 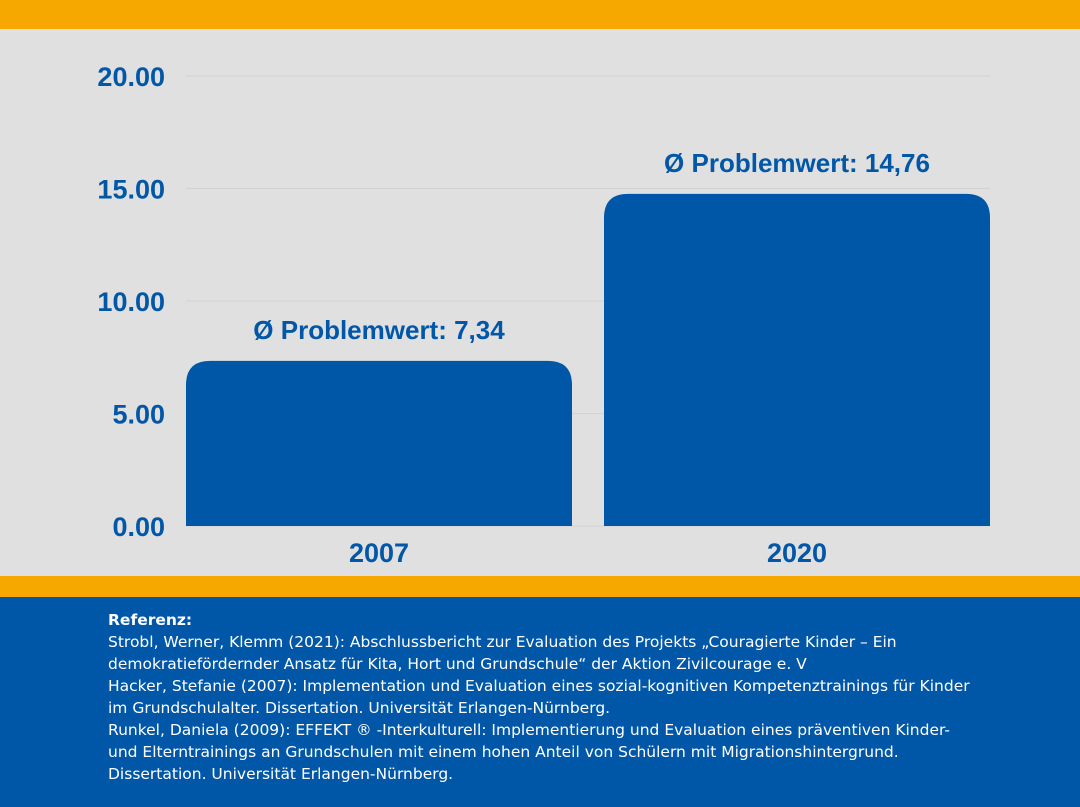 What do you see at coordinates (379, 443) in the screenshot?
I see `bar-2007` at bounding box center [379, 443].